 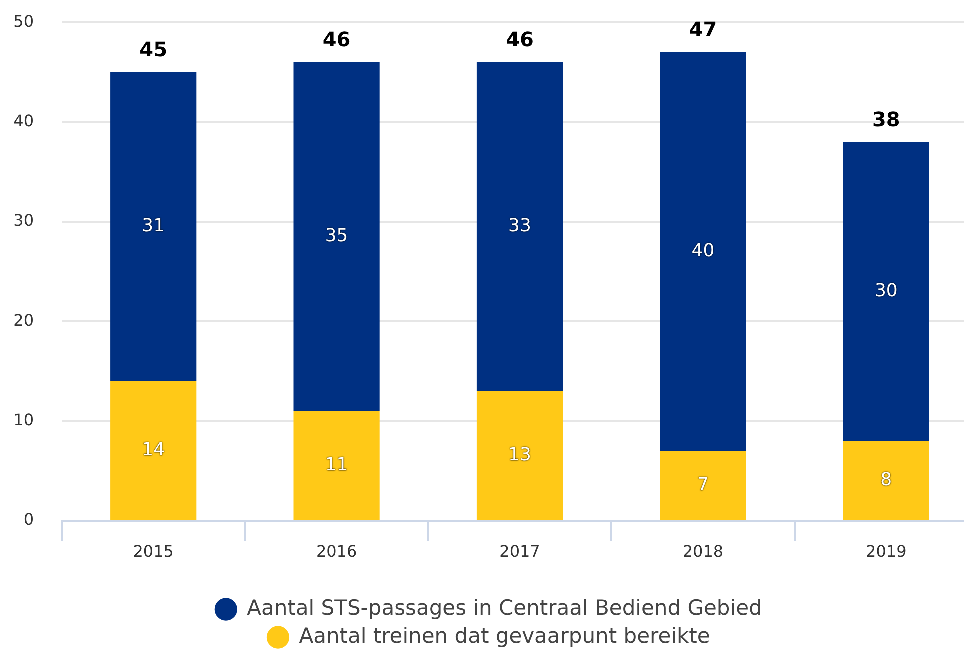 What do you see at coordinates (504, 636) in the screenshot?
I see `legend-label: Aantal treinen dat gevaarpunt bereikte` at bounding box center [504, 636].